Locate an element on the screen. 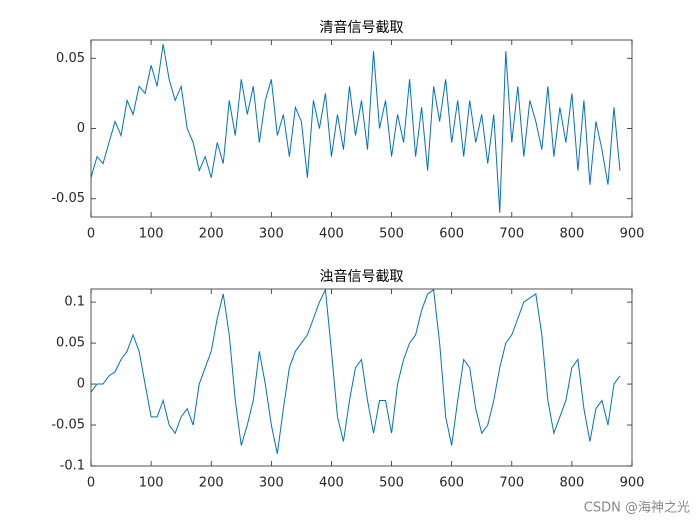  y-tick-label: -0.1 is located at coordinates (72, 466).